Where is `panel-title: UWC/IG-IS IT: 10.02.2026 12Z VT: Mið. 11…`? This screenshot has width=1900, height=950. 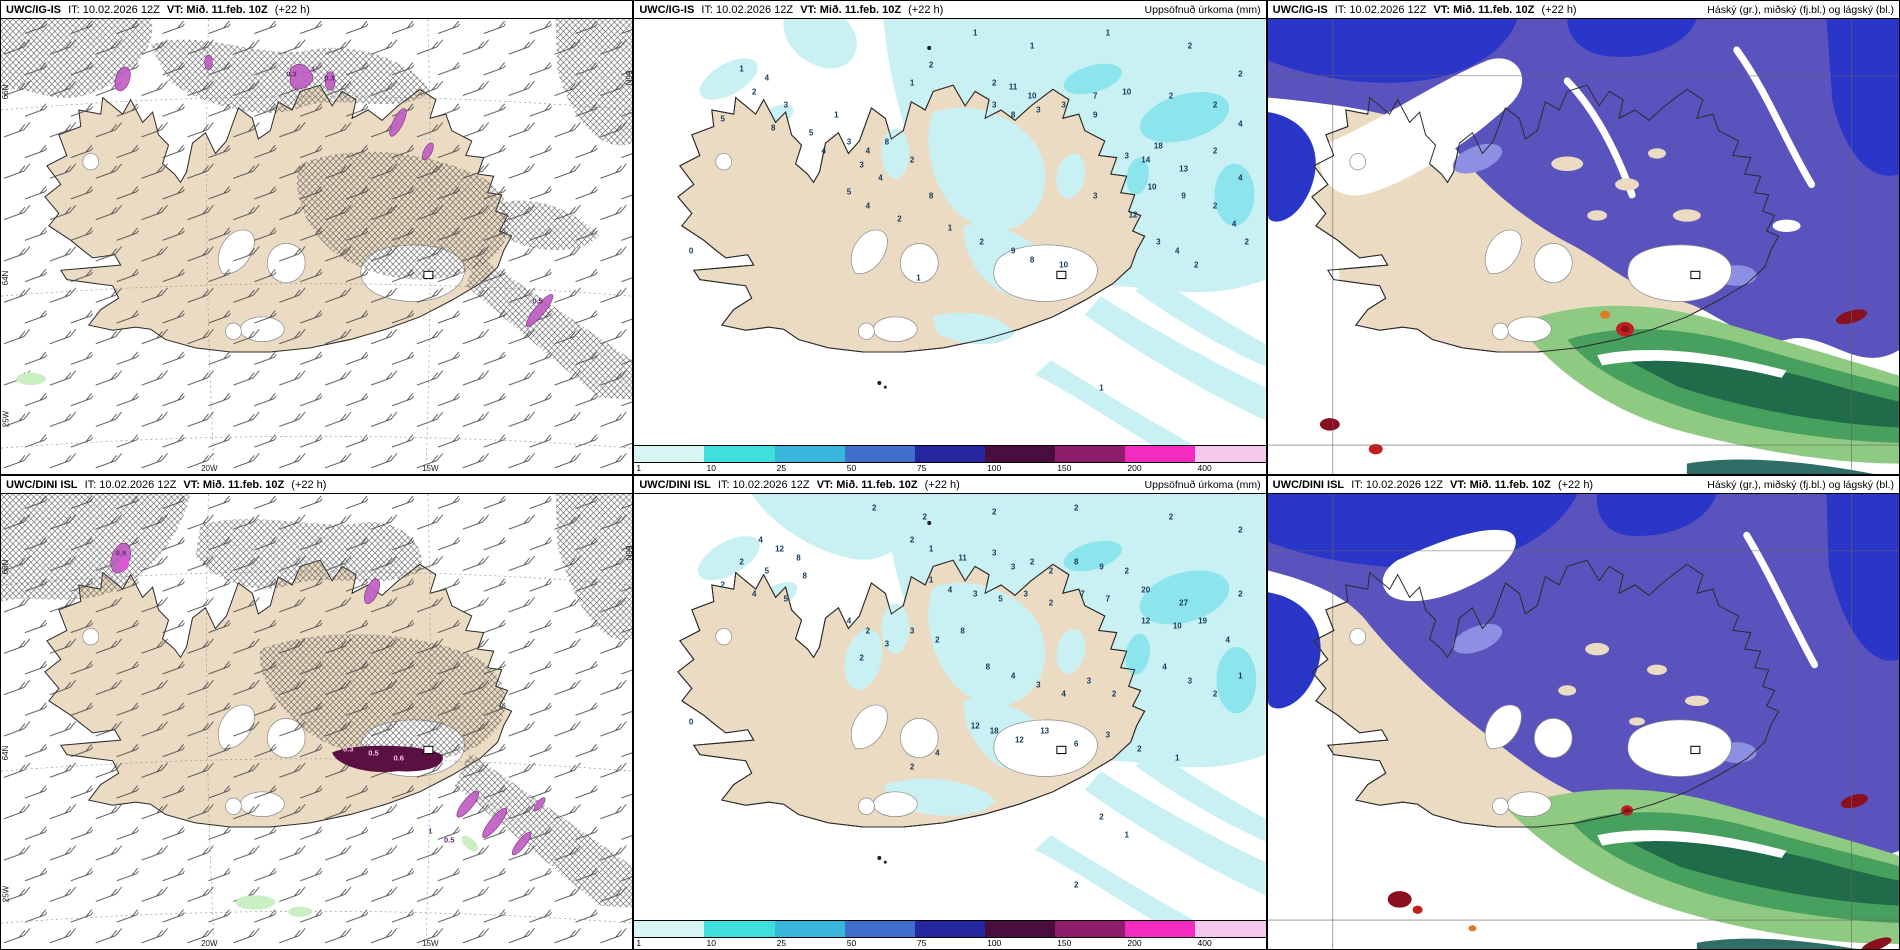 panel-title: UWC/IG-IS IT: 10.02.2026 12Z VT: Mið. 11… is located at coordinates (1425, 10).